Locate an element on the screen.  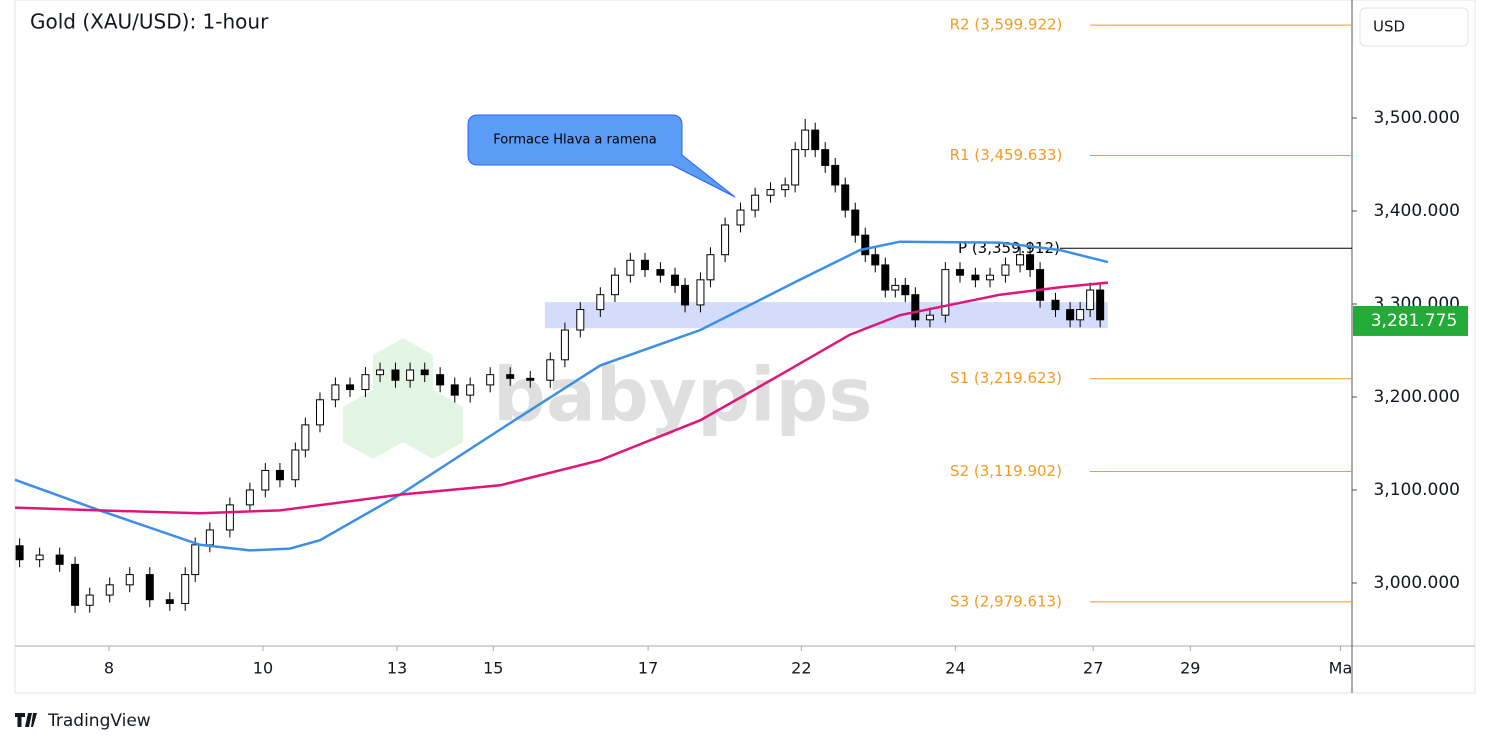
x-tick-label: 17 is located at coordinates (648, 668).